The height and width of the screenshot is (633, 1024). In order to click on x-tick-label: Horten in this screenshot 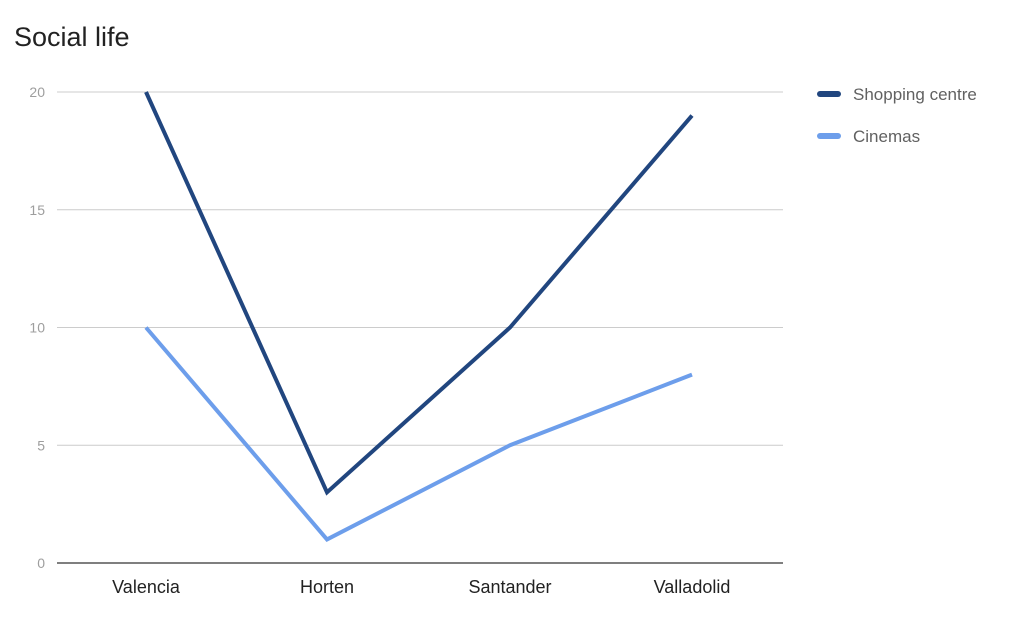, I will do `click(327, 587)`.